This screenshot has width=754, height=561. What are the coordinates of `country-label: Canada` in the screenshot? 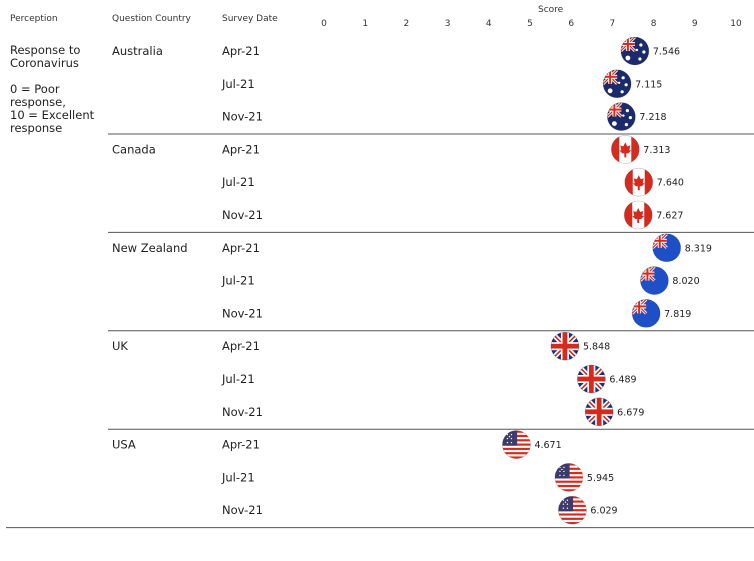 It's located at (134, 149).